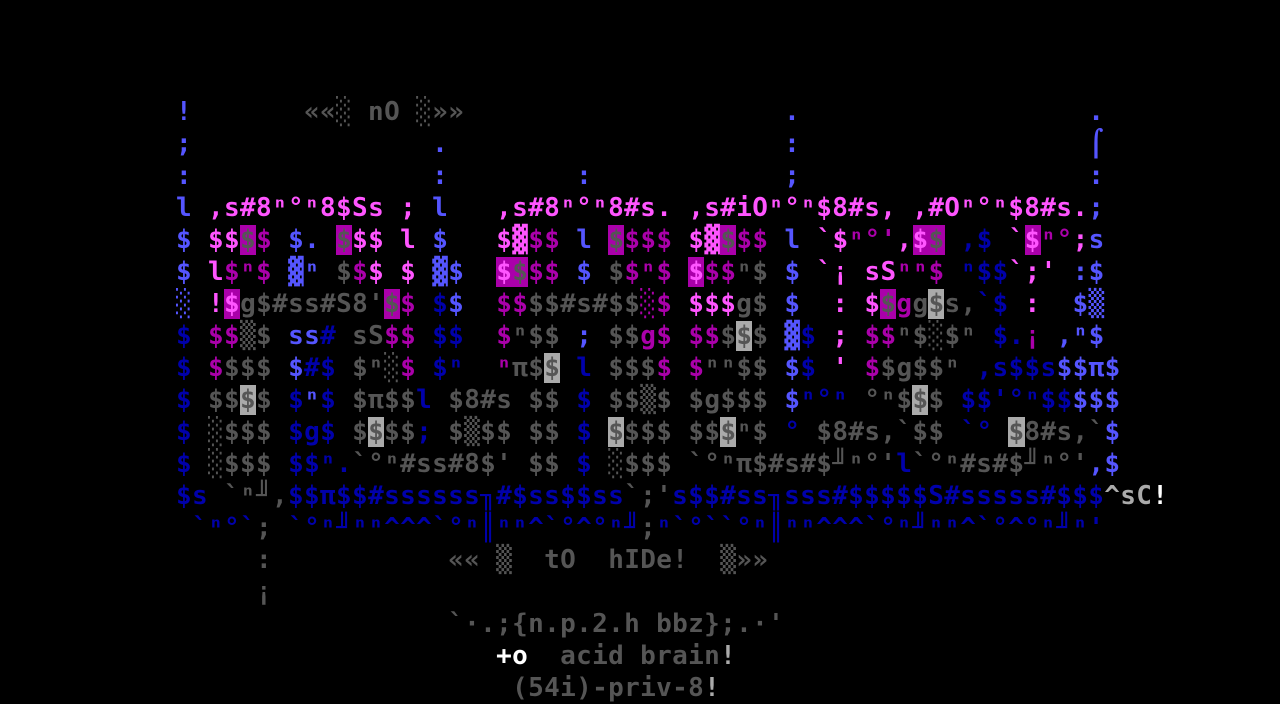  Describe the element at coordinates (1128, 496) in the screenshot. I see `art-glyphs: ^sC` at that location.